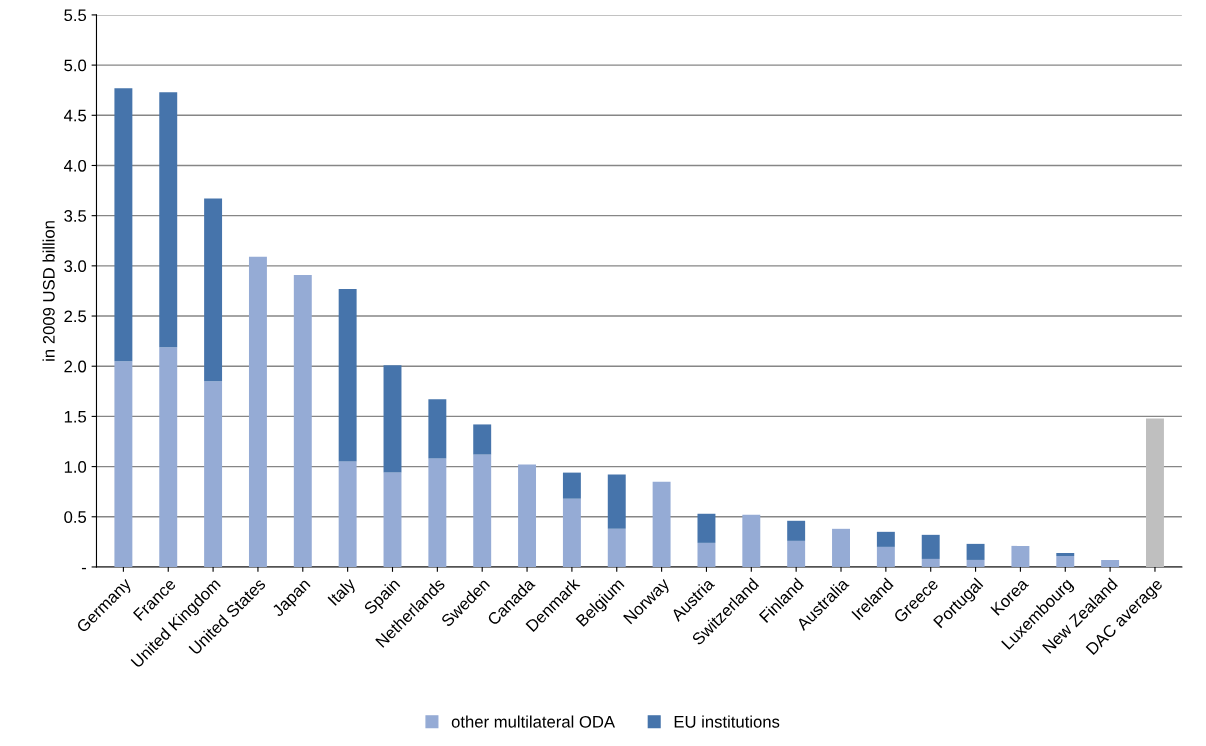 The height and width of the screenshot is (746, 1206). What do you see at coordinates (533, 721) in the screenshot?
I see `legend-label: other multilateral ODA` at bounding box center [533, 721].